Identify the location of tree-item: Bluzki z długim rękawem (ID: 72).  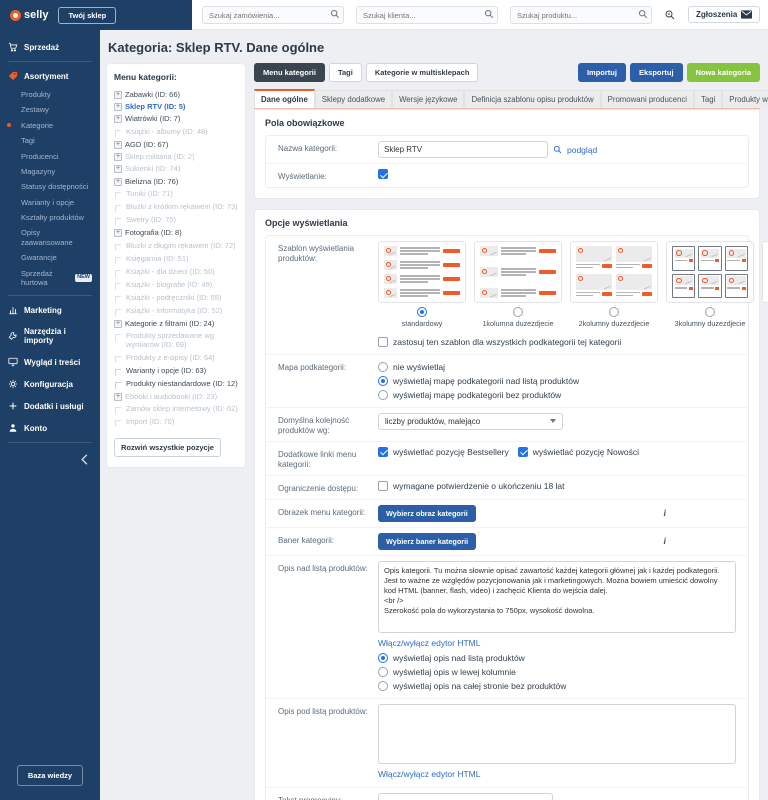
(176, 245).